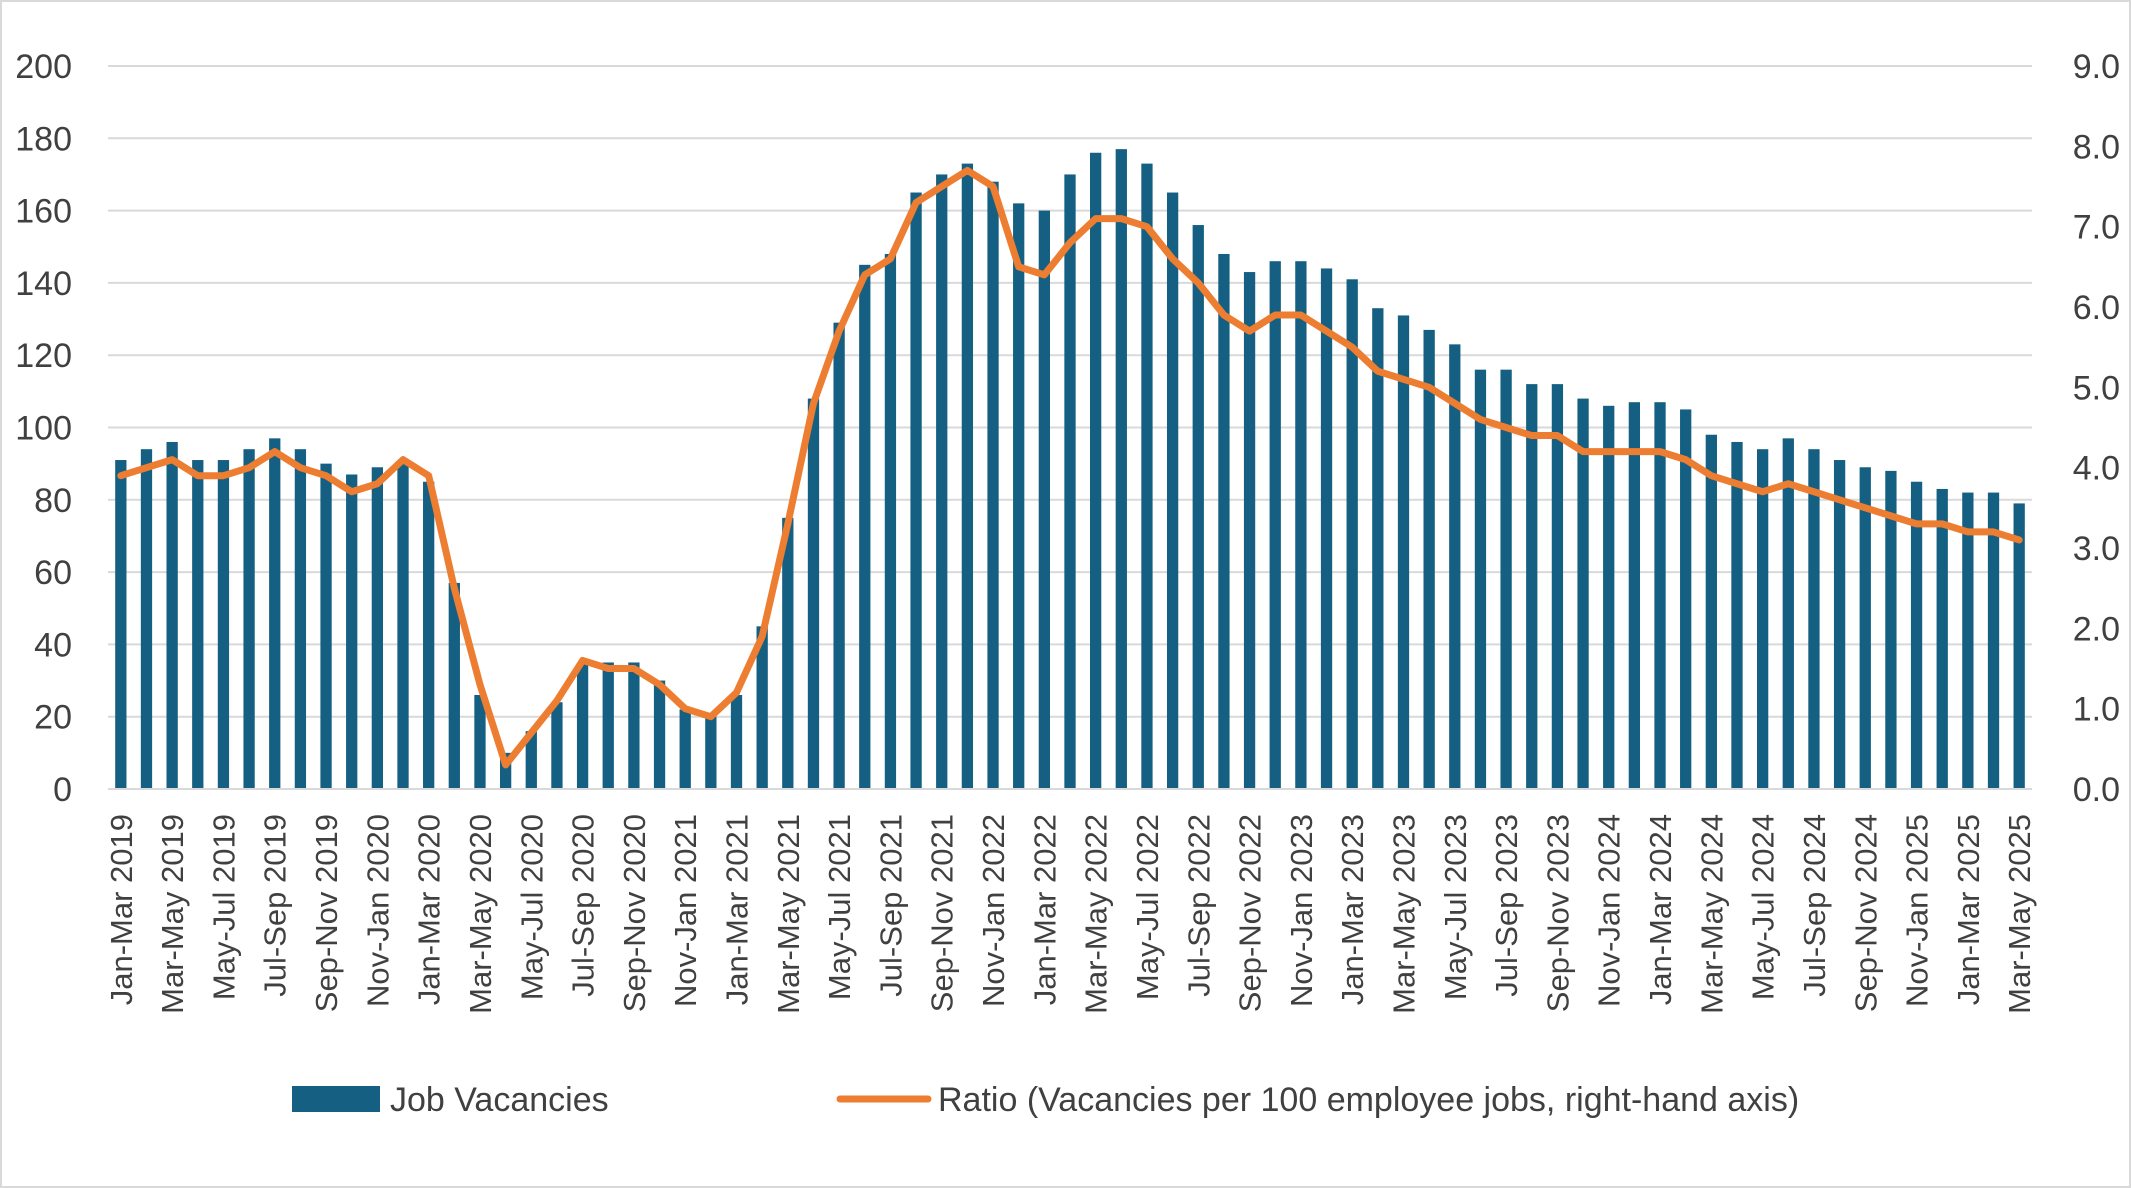 The height and width of the screenshot is (1188, 2131). Describe the element at coordinates (2096, 629) in the screenshot. I see `right-y-tick-label: 2.0` at that location.